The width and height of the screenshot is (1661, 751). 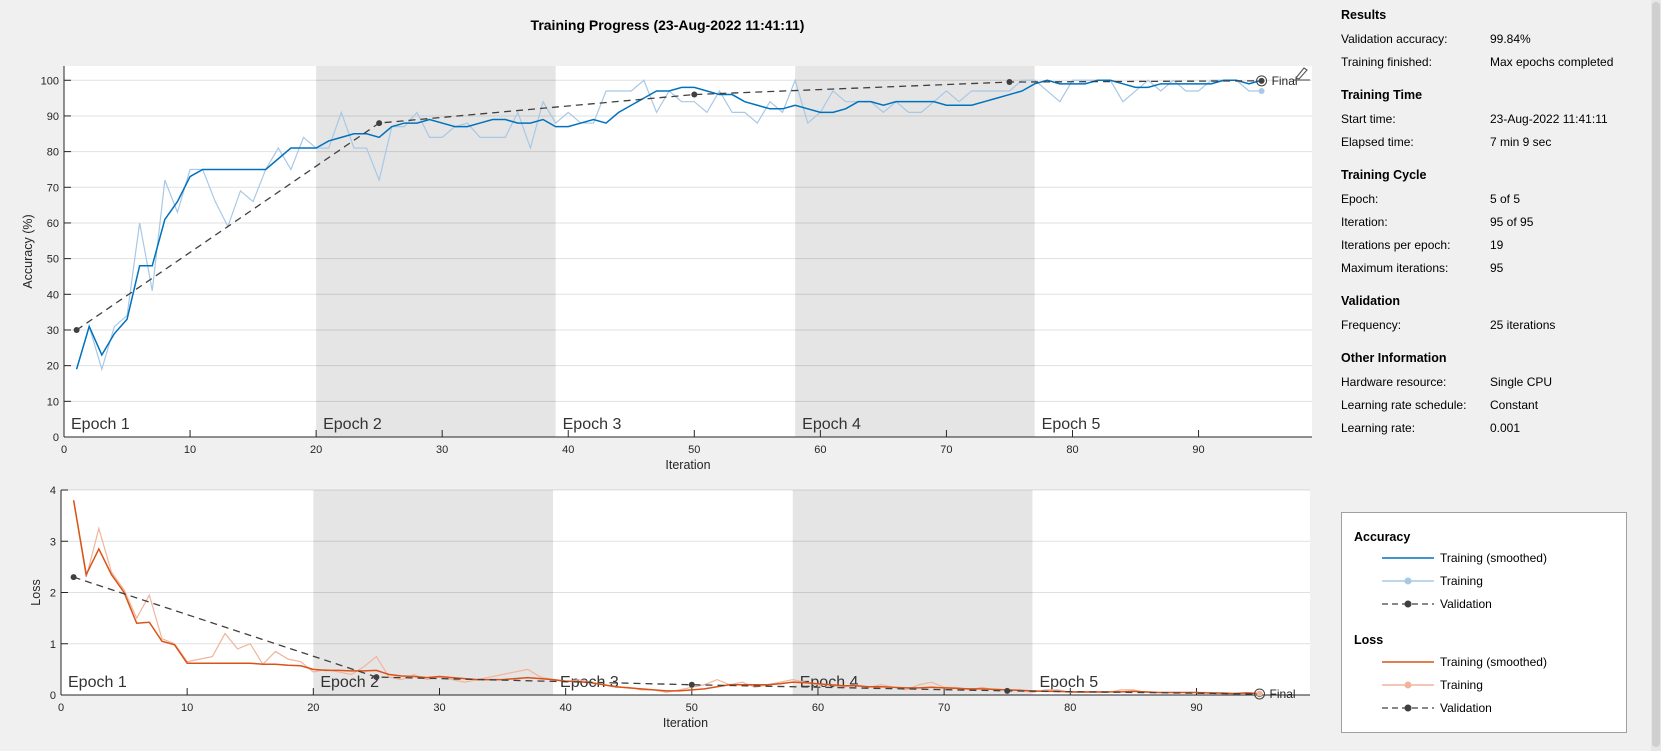 I want to click on info-row: Learning rate schedule: Constant, so click(x=1491, y=405).